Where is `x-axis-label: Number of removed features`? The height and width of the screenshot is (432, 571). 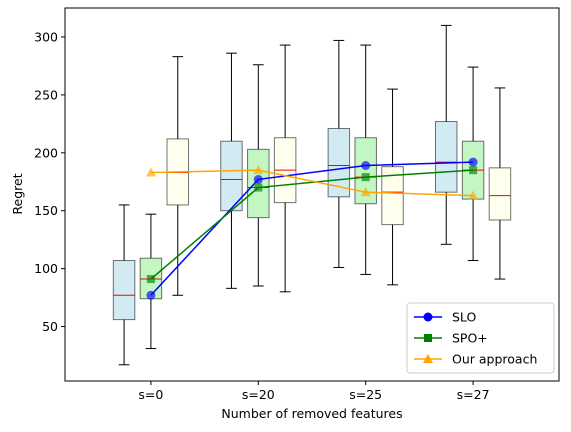 x-axis-label: Number of removed features is located at coordinates (311, 413).